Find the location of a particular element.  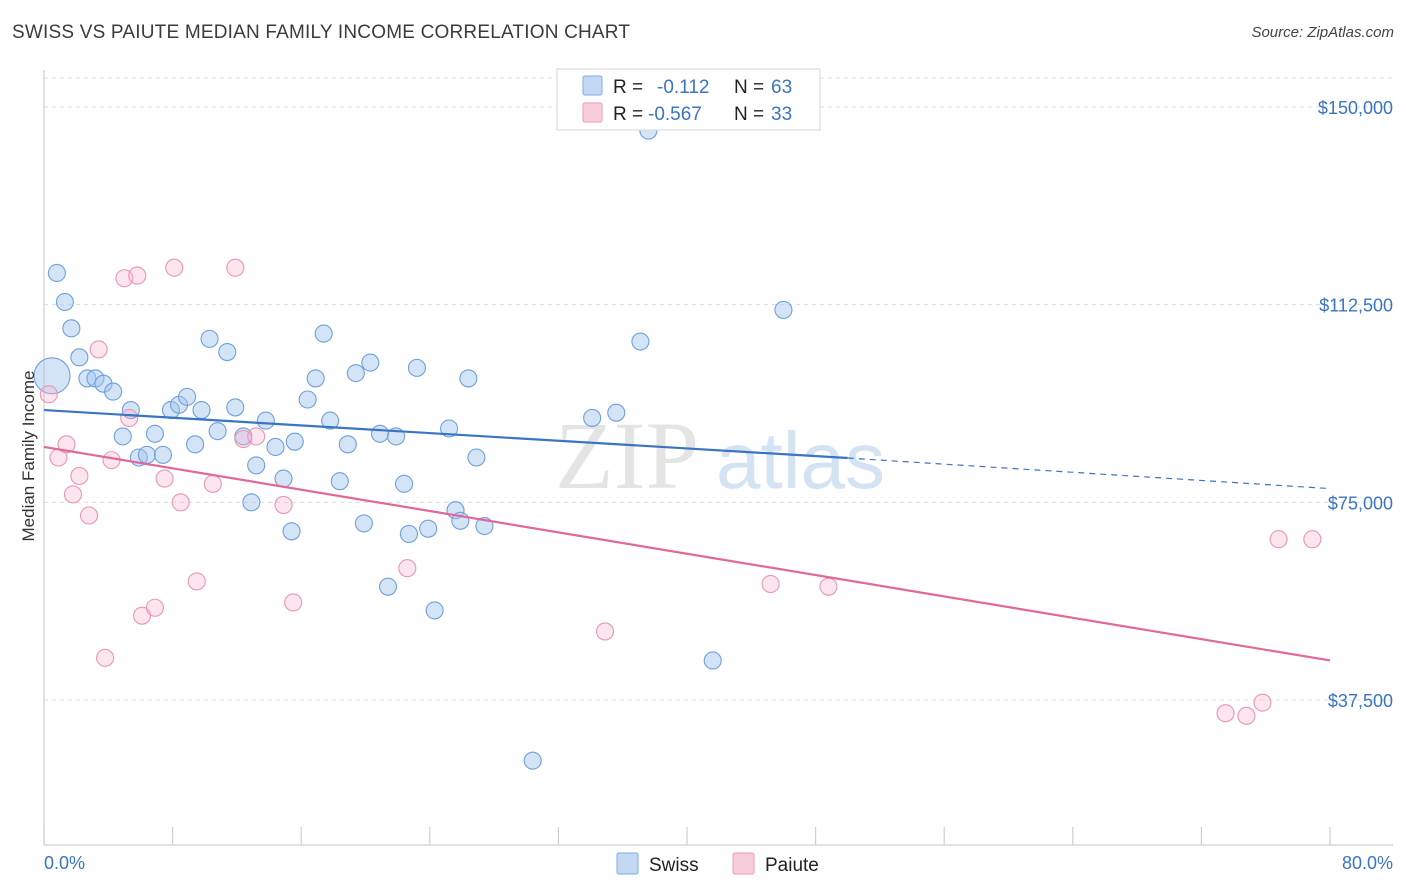

legend-r-label-swiss: R = is located at coordinates (628, 87).